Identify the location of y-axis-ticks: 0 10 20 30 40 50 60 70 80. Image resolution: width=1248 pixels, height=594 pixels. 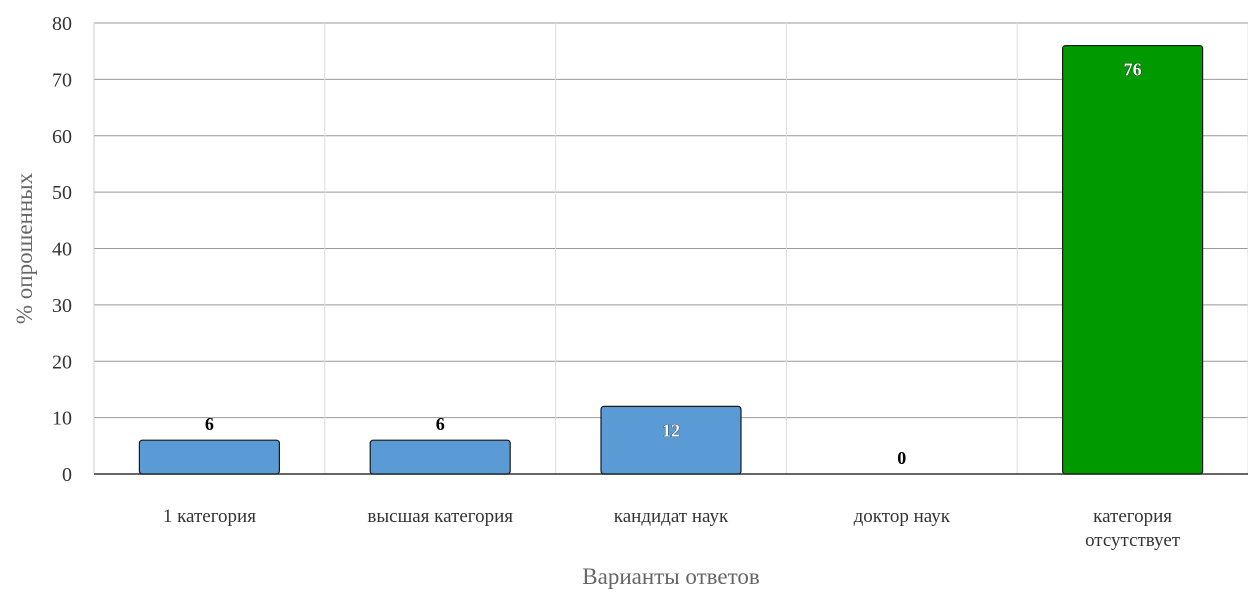
(62, 249).